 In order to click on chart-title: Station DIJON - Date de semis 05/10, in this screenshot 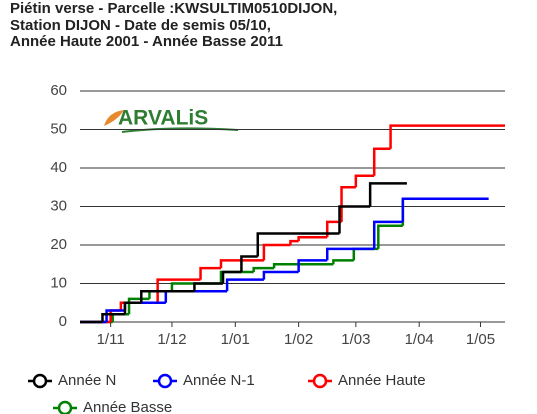, I will do `click(140, 25)`.